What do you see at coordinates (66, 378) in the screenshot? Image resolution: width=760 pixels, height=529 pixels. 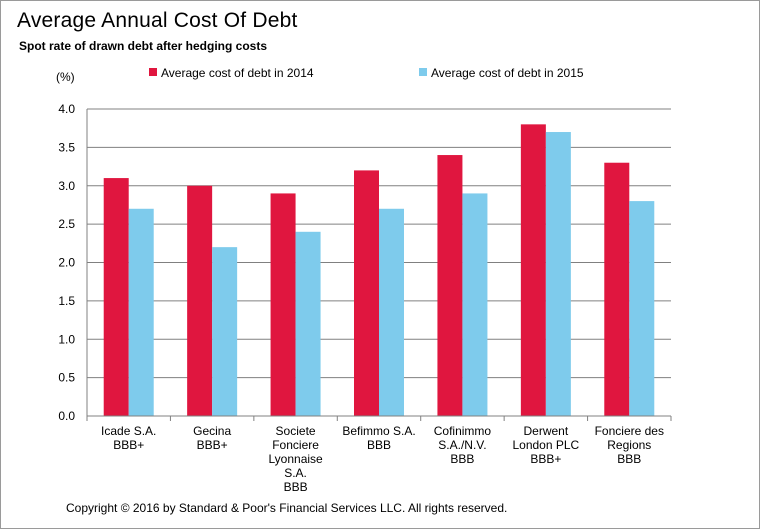 I see `y-tick-label: 0.5` at bounding box center [66, 378].